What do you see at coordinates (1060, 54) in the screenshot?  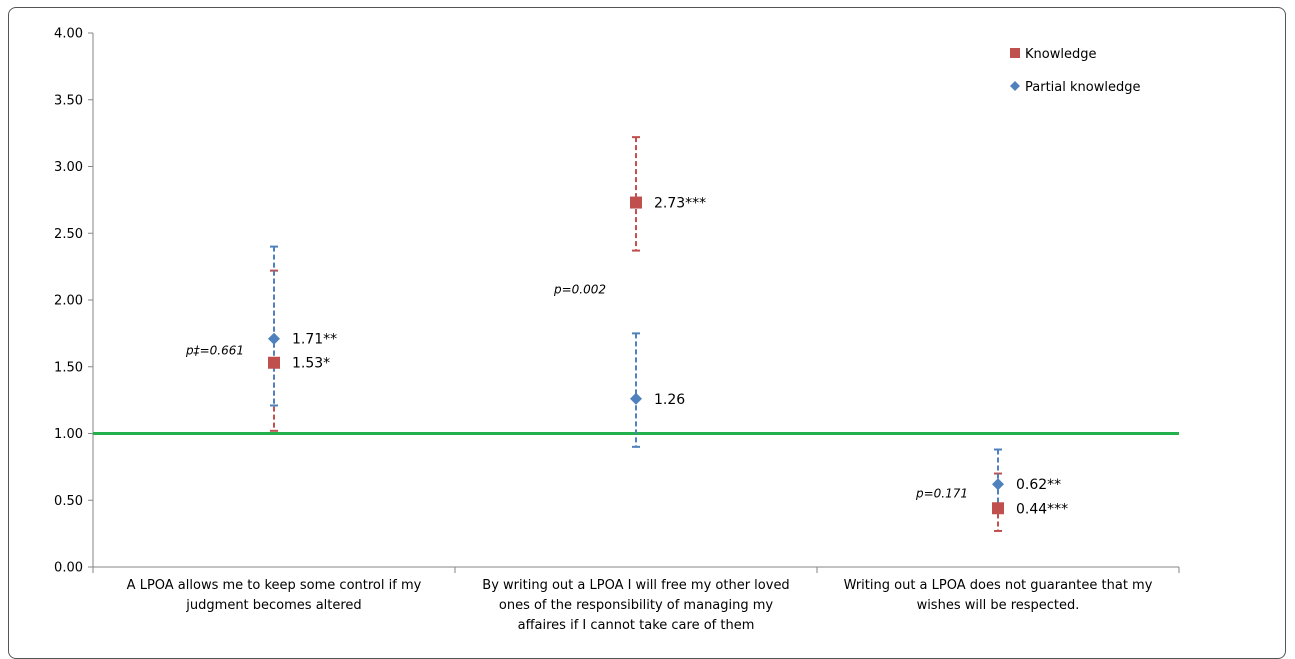 I see `legend-label: Knowledge` at bounding box center [1060, 54].